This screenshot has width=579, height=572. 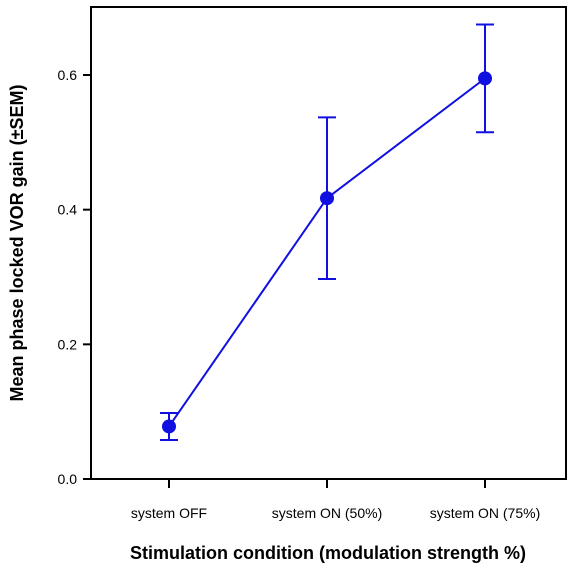 What do you see at coordinates (68, 75) in the screenshot?
I see `y-tick-label: 0.6` at bounding box center [68, 75].